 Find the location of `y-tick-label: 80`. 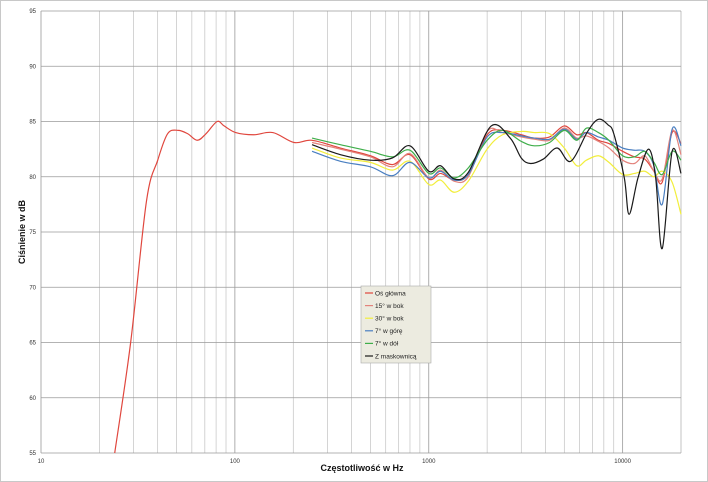

y-tick-label: 80 is located at coordinates (32, 178).